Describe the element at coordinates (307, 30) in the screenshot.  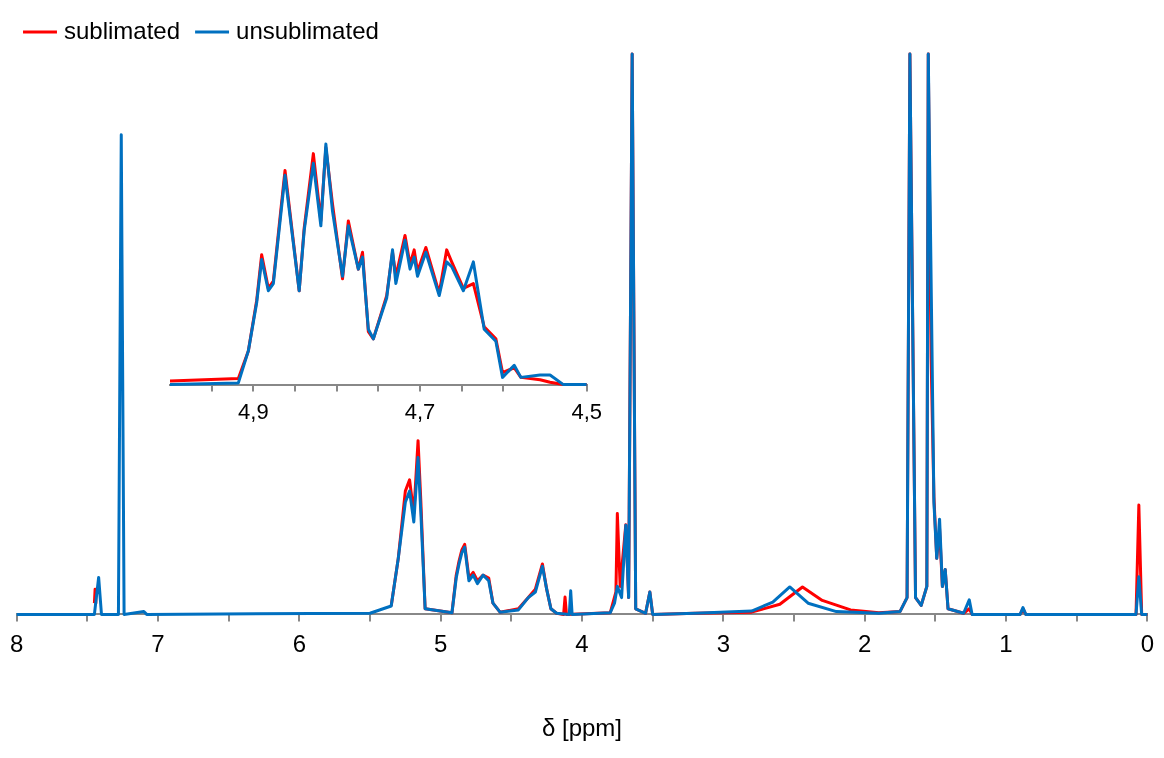
I see `legend-label: unsublimated` at that location.